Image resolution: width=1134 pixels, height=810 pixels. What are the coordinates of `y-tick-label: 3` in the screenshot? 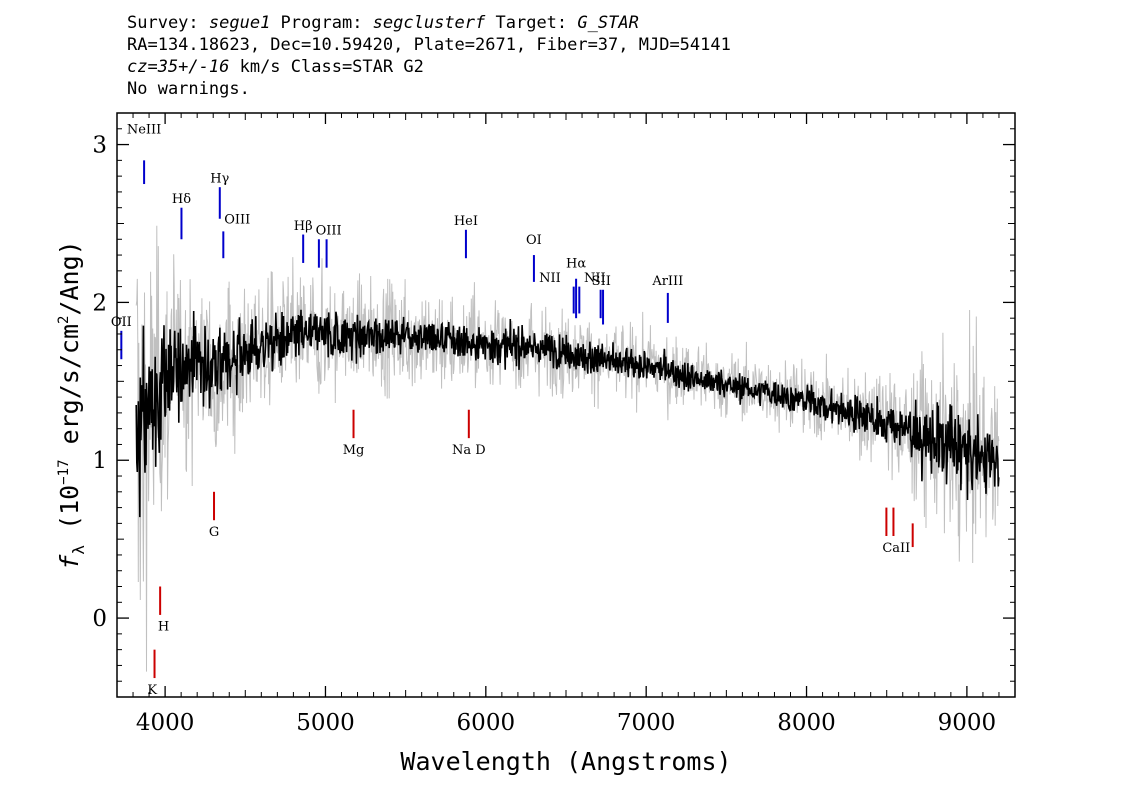 It's located at (99, 146).